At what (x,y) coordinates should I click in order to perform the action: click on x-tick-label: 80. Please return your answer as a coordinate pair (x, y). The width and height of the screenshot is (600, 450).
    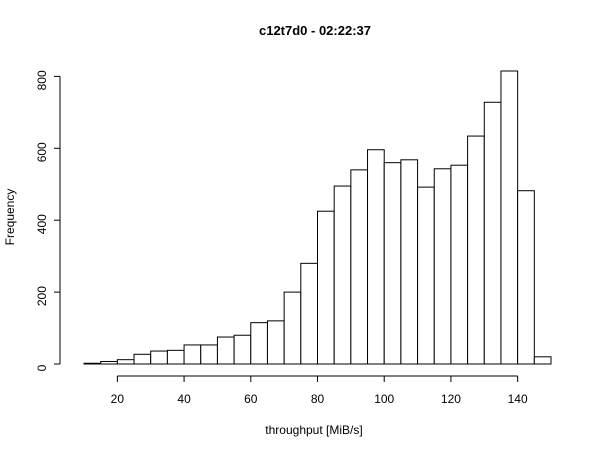
    Looking at the image, I should click on (318, 399).